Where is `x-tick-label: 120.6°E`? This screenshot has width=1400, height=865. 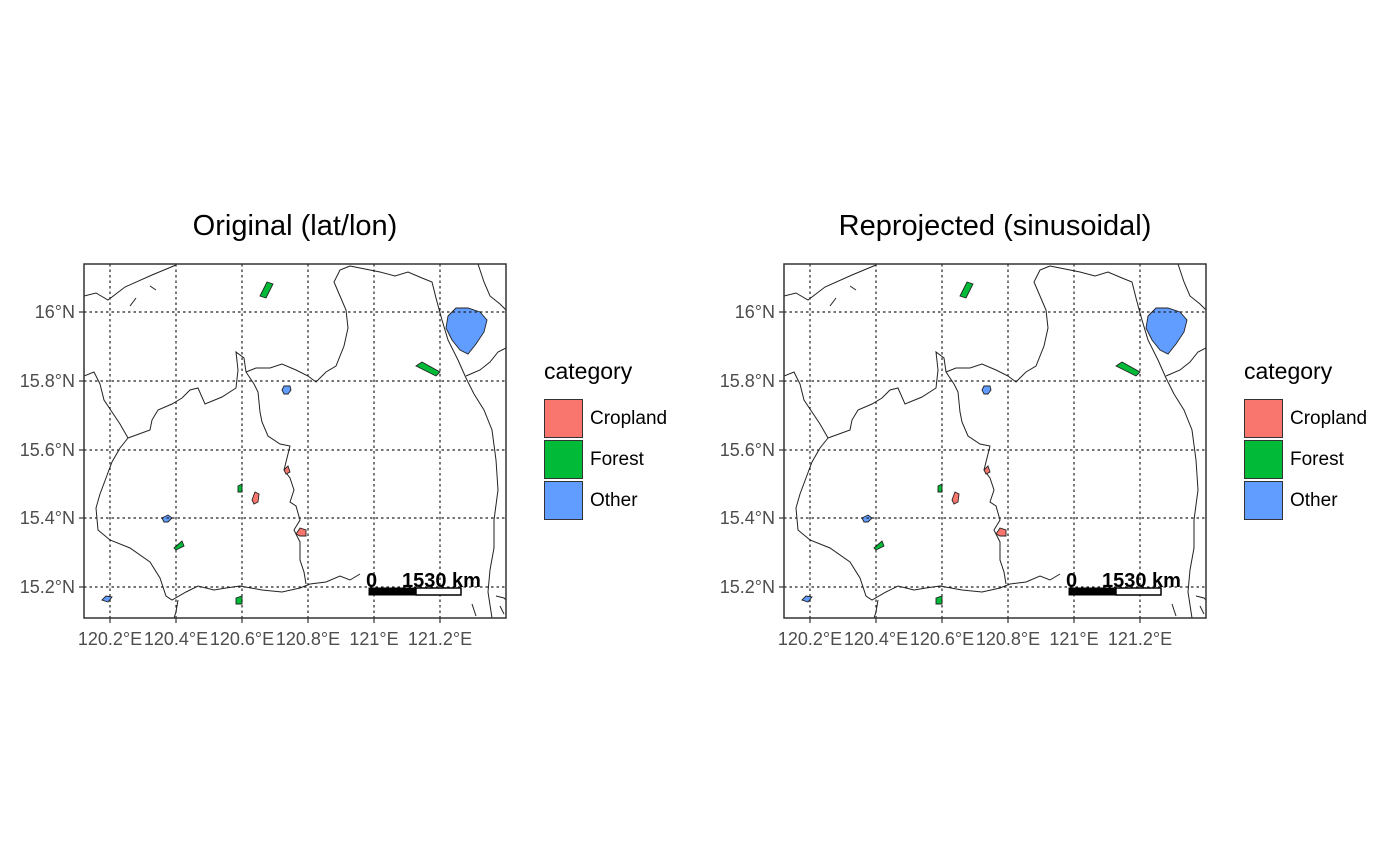
x-tick-label: 120.6°E is located at coordinates (242, 639).